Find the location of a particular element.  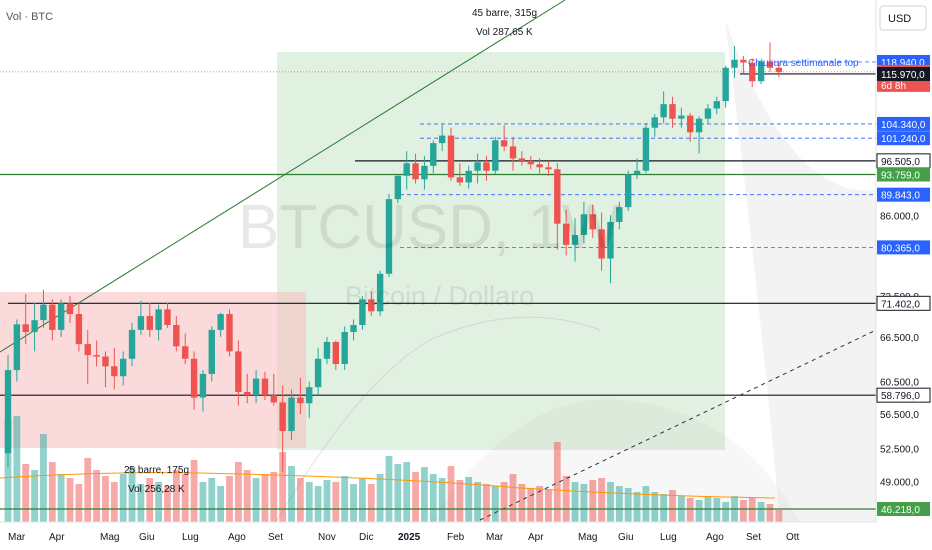

indicator-label: Vol · BTC is located at coordinates (29, 17).